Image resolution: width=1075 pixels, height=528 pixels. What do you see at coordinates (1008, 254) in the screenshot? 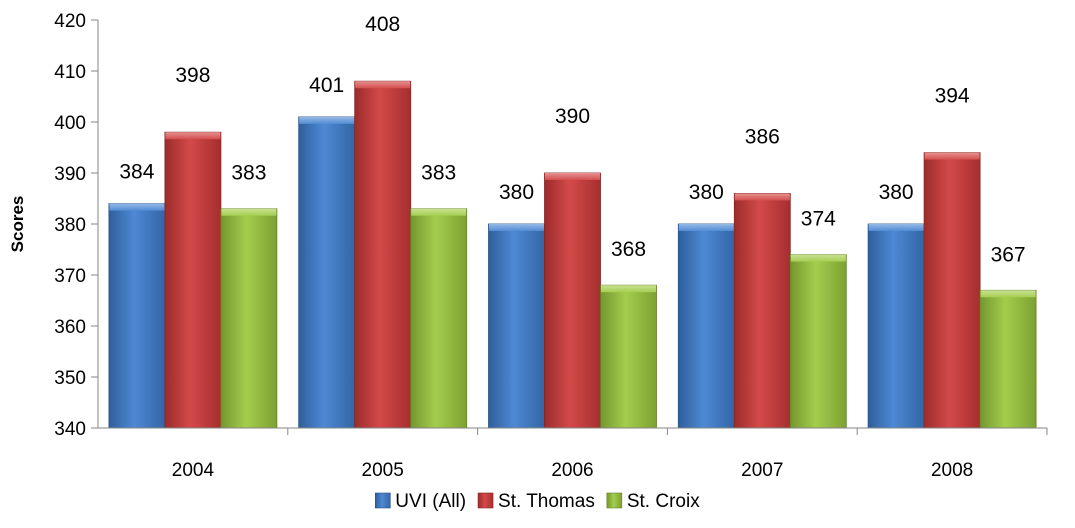
I see `data-label: 367` at bounding box center [1008, 254].